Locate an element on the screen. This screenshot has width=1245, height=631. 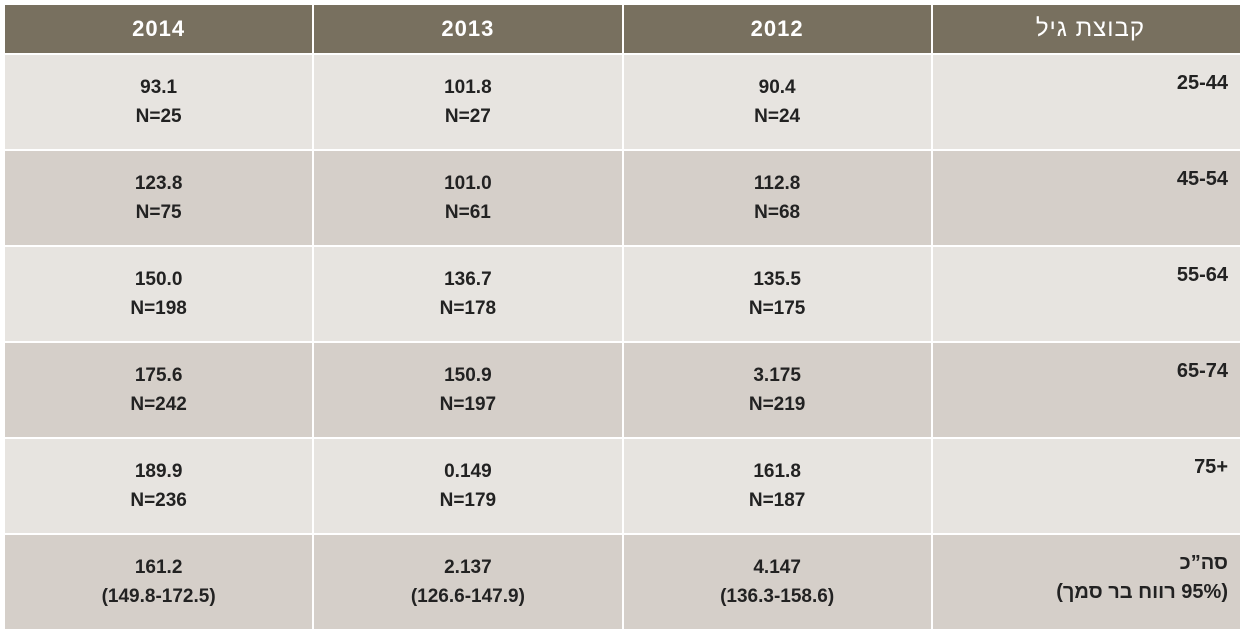
value-line: (136.3-158.6) is located at coordinates (777, 596).